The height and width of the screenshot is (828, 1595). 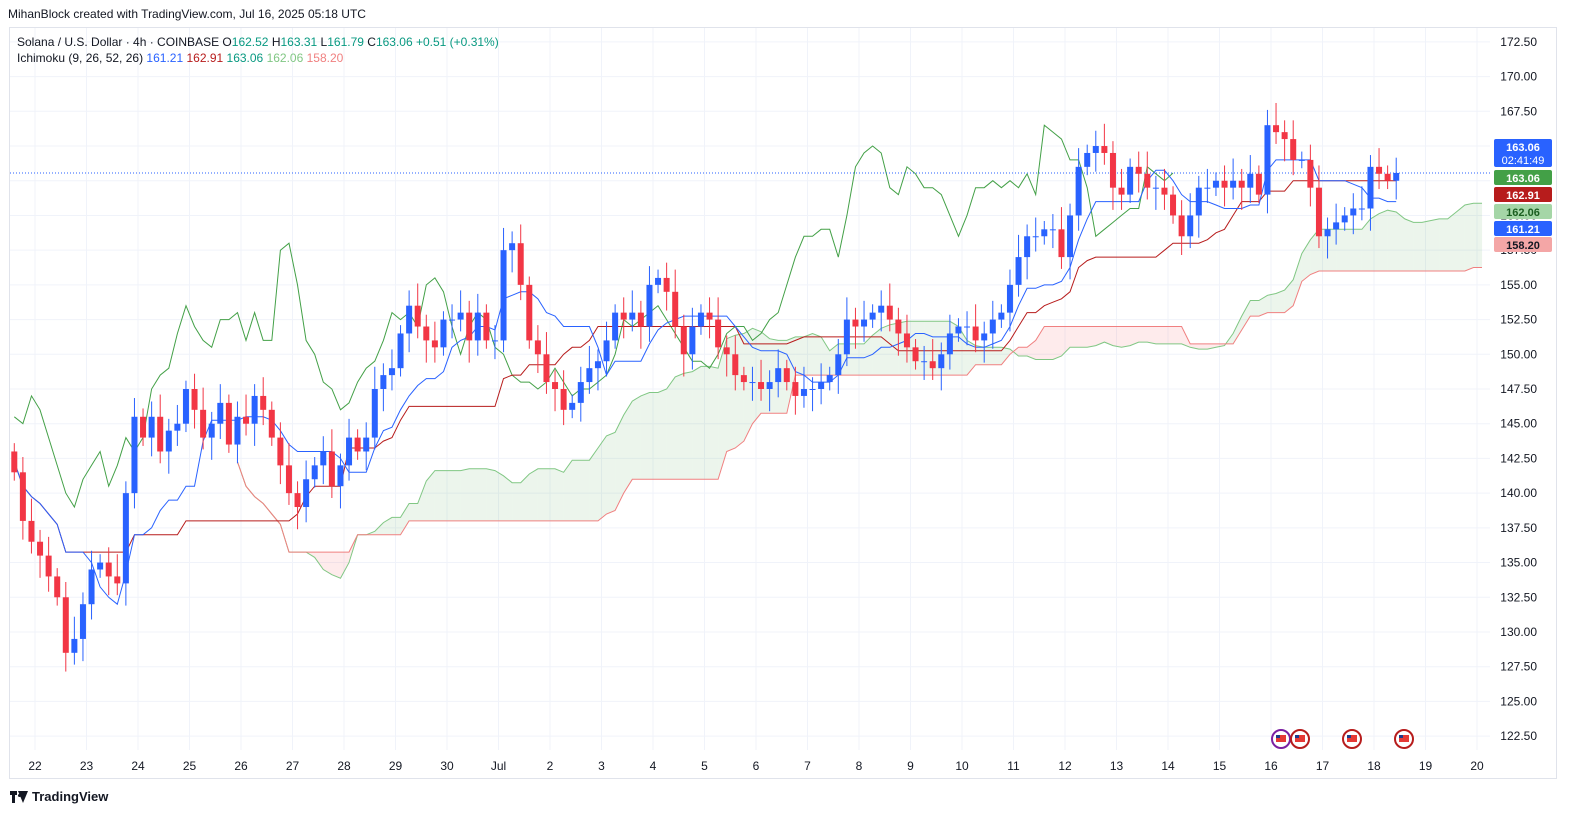 I want to click on time-tick-label: 18, so click(x=1374, y=766).